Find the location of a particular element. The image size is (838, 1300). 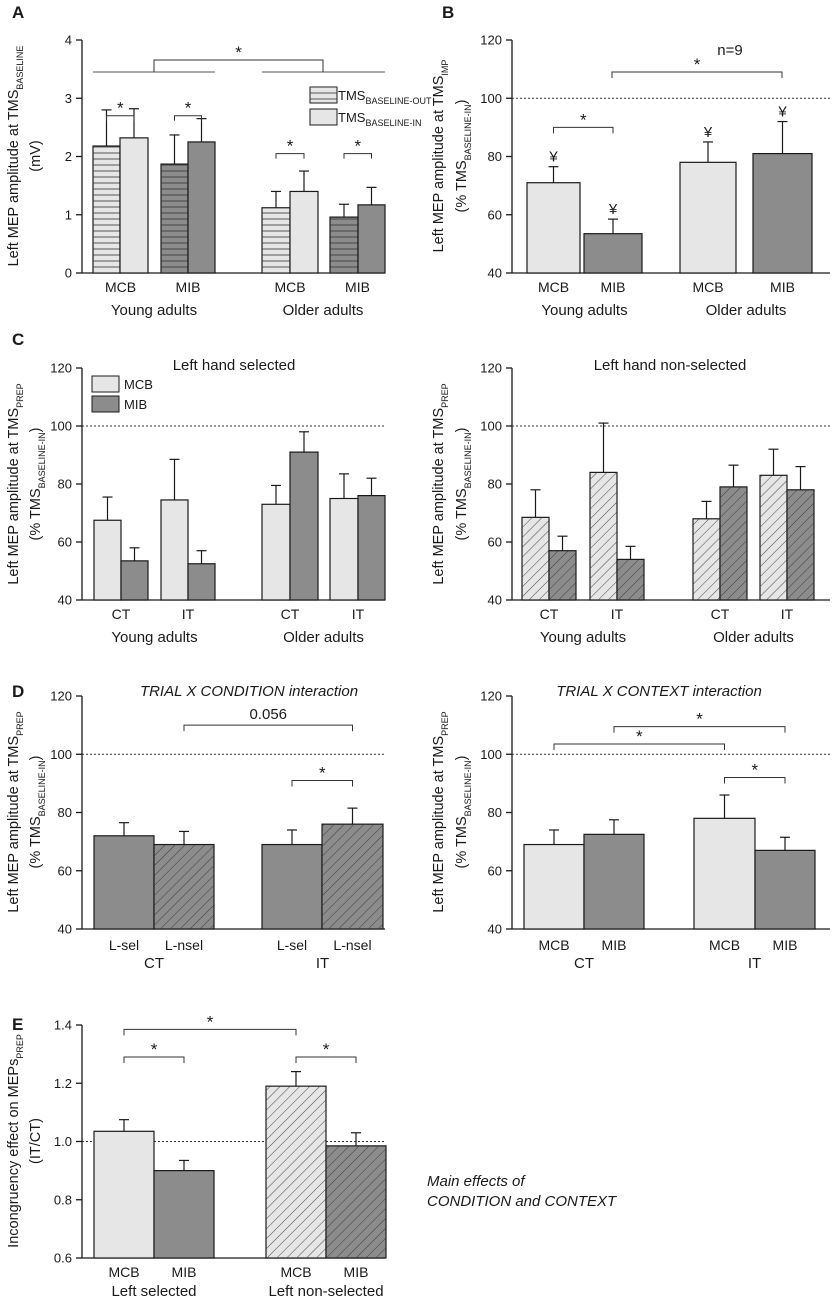

legend-swatch-hatch is located at coordinates (323, 95).